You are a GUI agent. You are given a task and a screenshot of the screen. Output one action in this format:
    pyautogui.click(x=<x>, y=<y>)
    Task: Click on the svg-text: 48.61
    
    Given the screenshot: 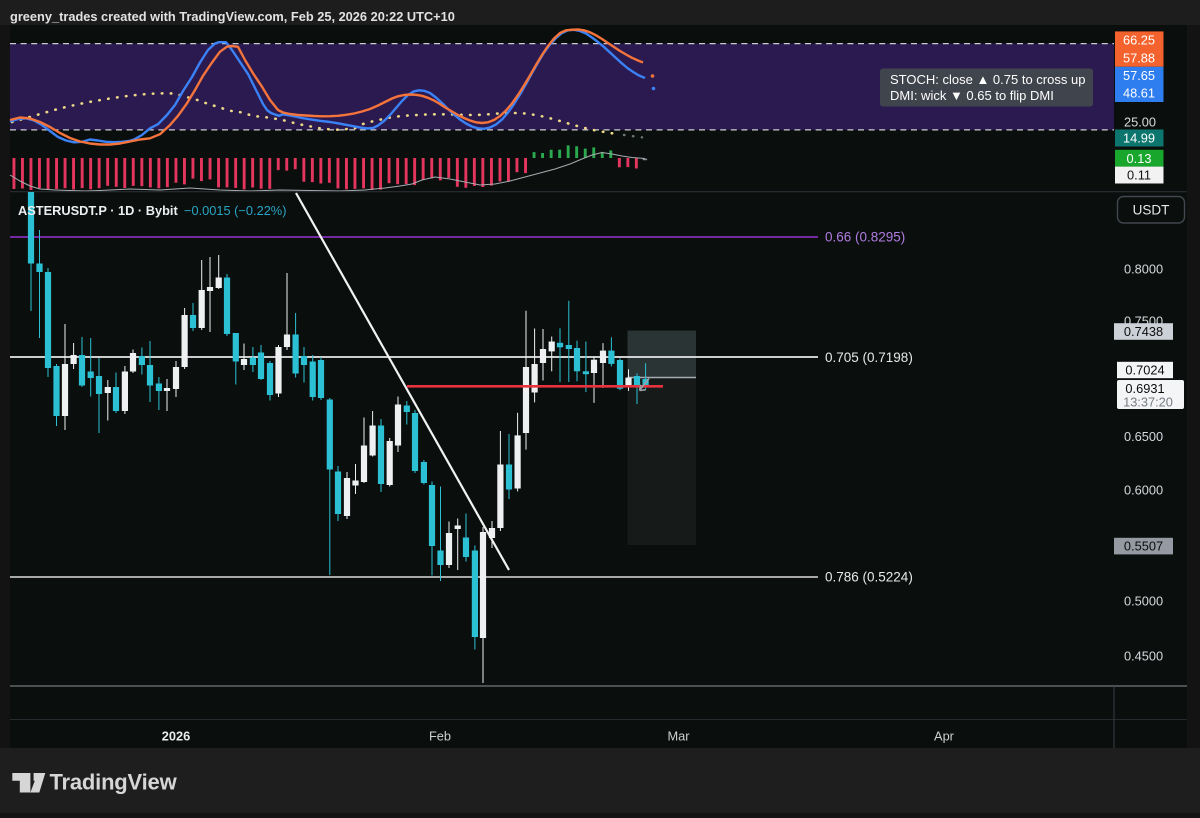 What is the action you would take?
    pyautogui.click(x=1139, y=93)
    